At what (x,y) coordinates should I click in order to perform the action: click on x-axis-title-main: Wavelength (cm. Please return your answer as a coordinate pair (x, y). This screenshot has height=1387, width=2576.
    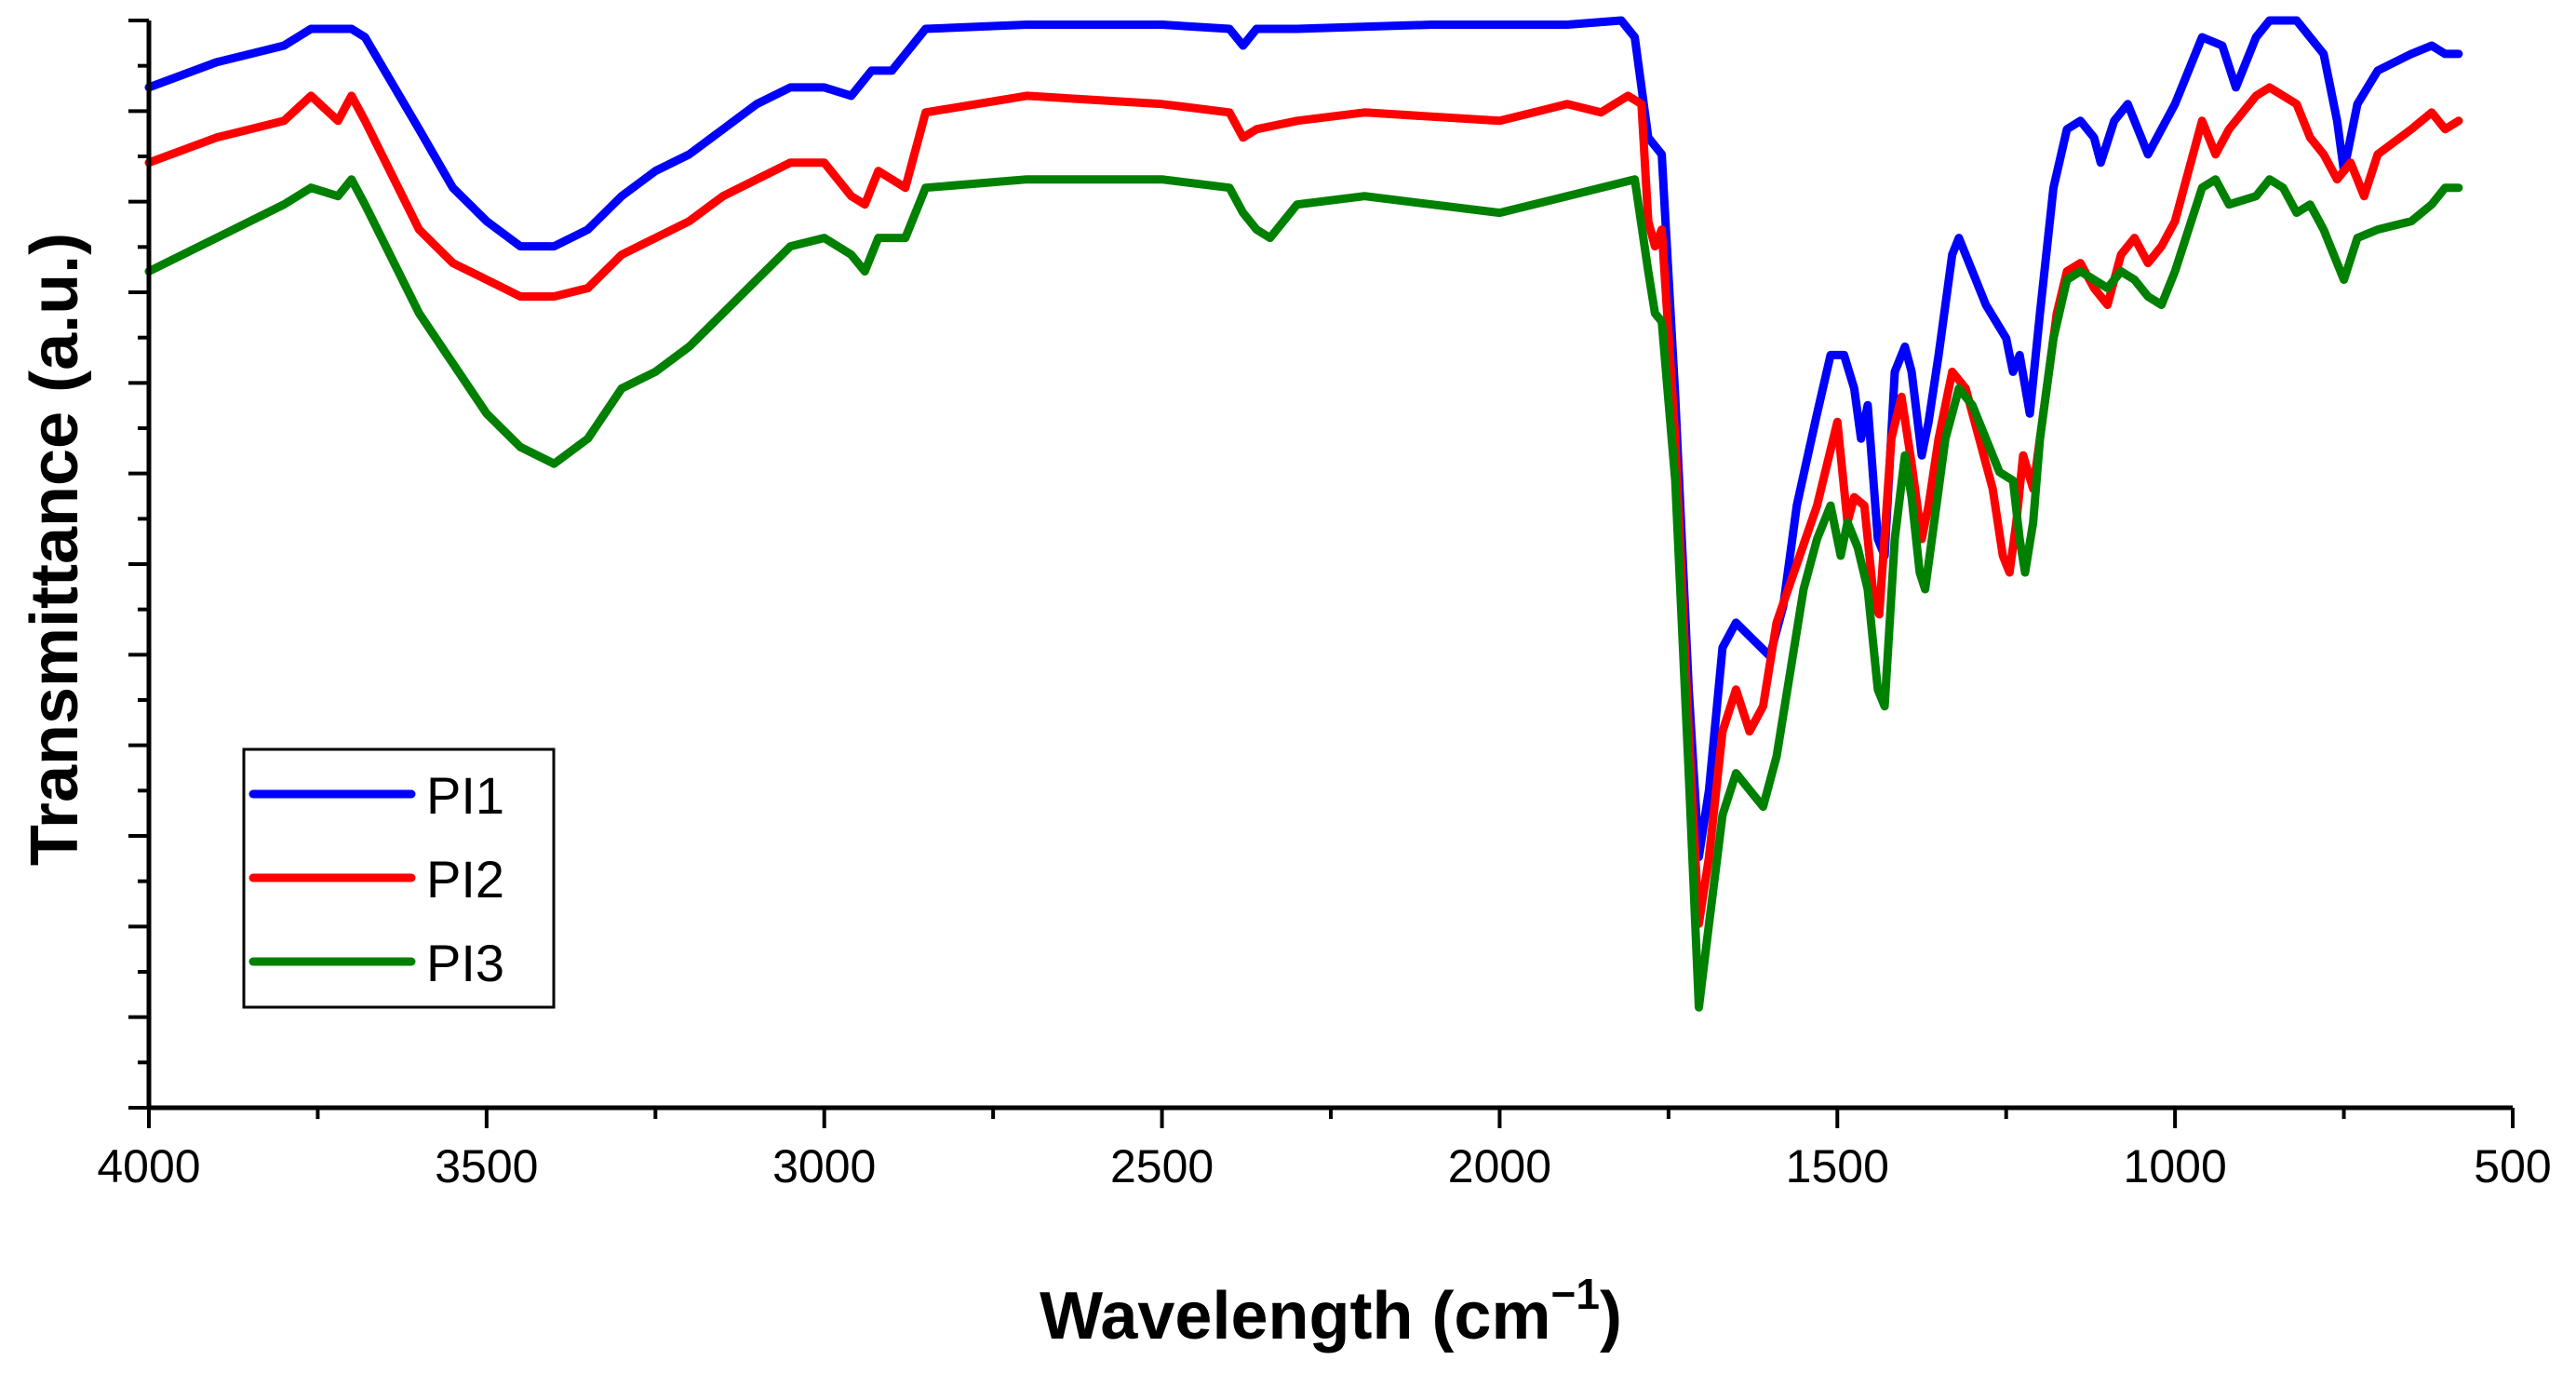
    Looking at the image, I should click on (1295, 1316).